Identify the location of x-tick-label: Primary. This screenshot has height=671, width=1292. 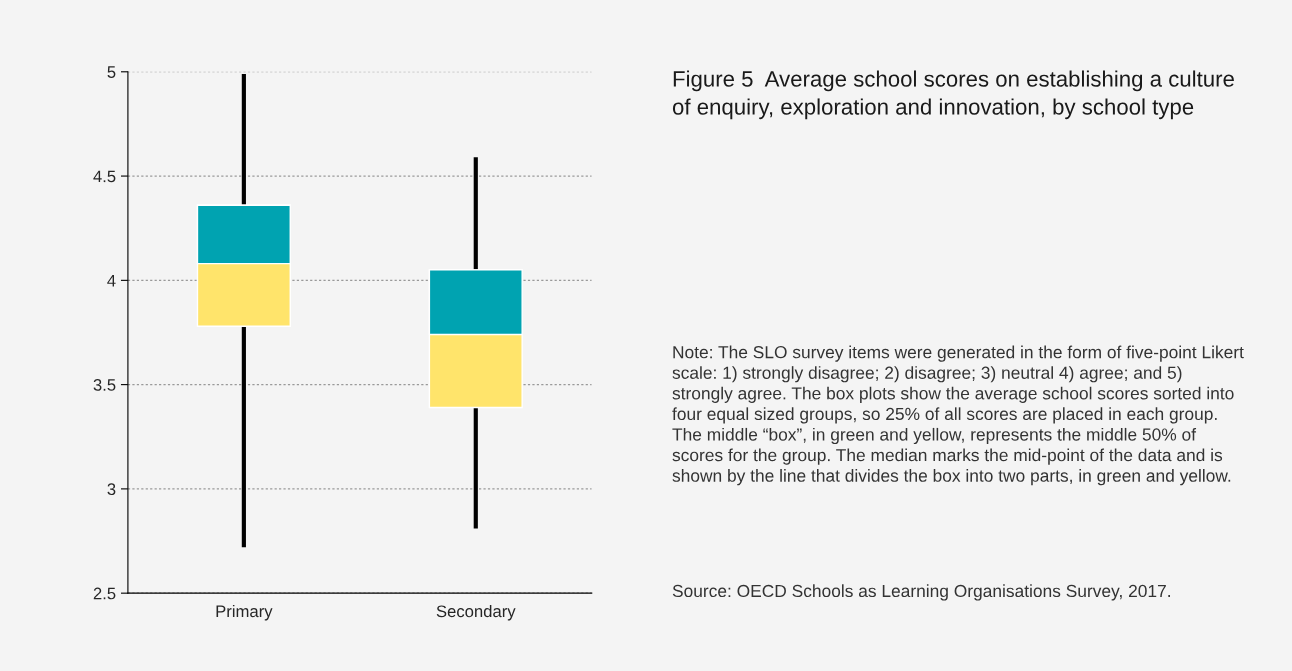
(244, 612).